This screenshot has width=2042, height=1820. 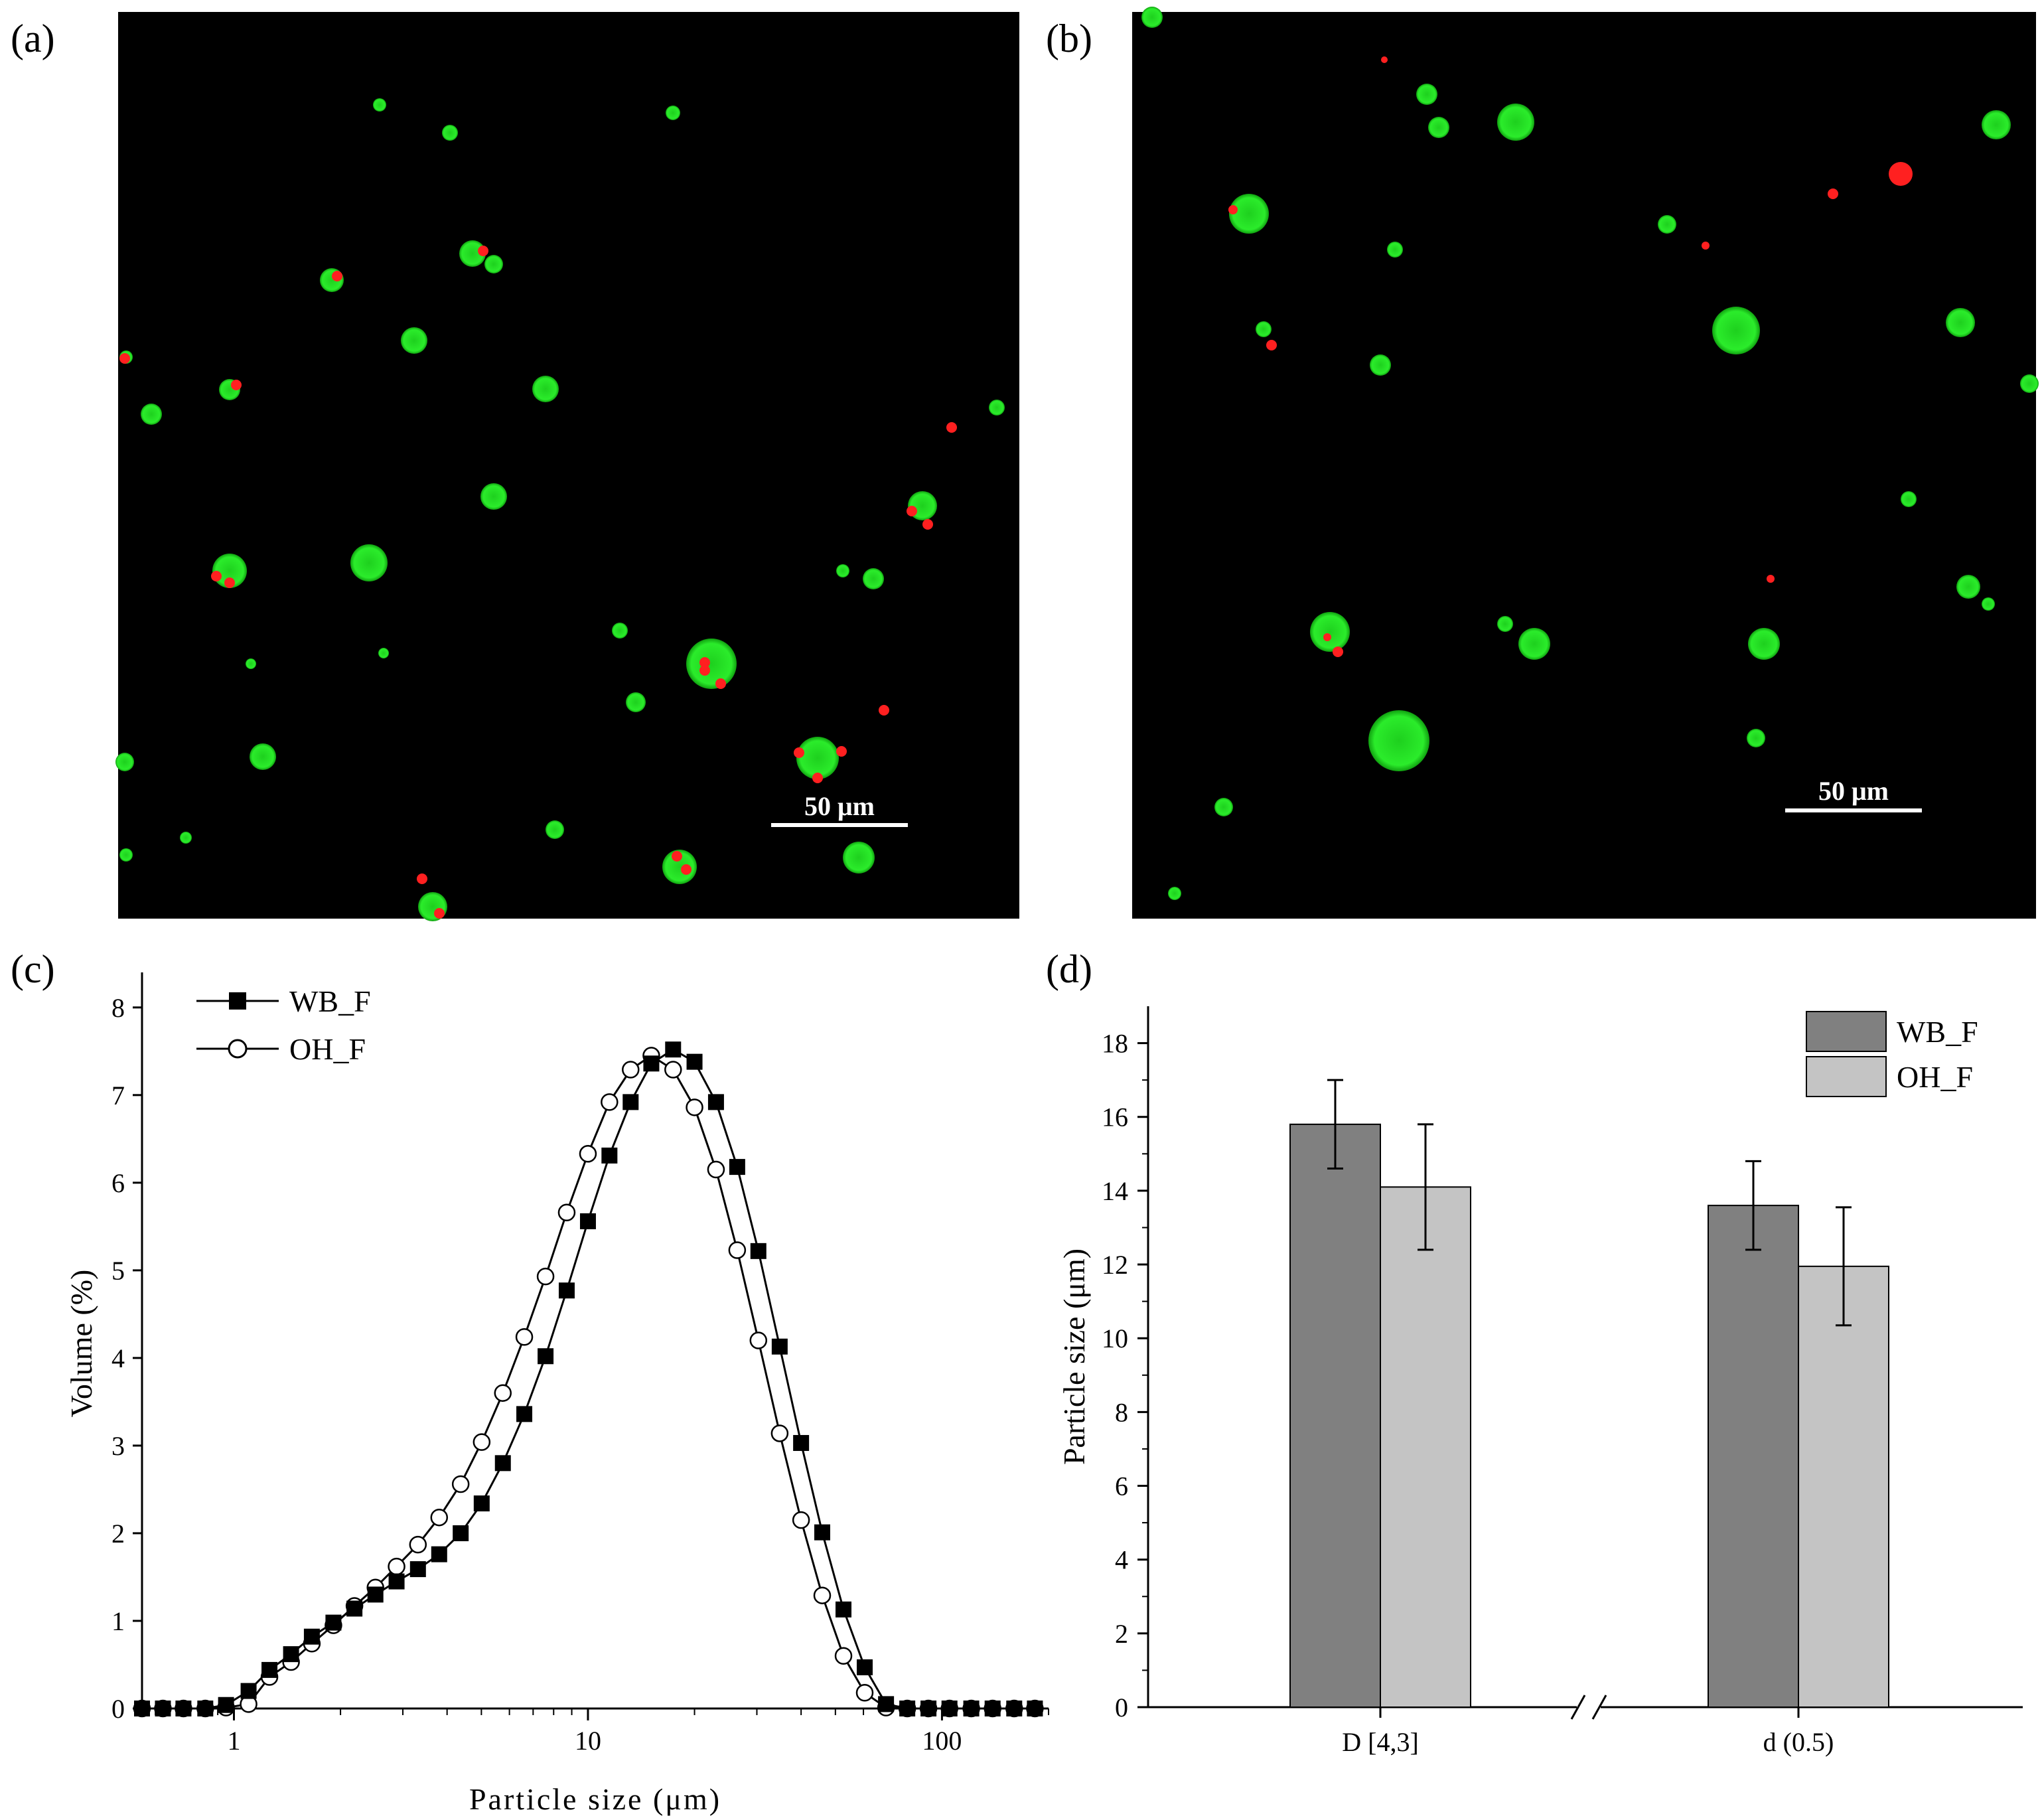 What do you see at coordinates (234, 1741) in the screenshot?
I see `chart-c-x-tick-label: 1` at bounding box center [234, 1741].